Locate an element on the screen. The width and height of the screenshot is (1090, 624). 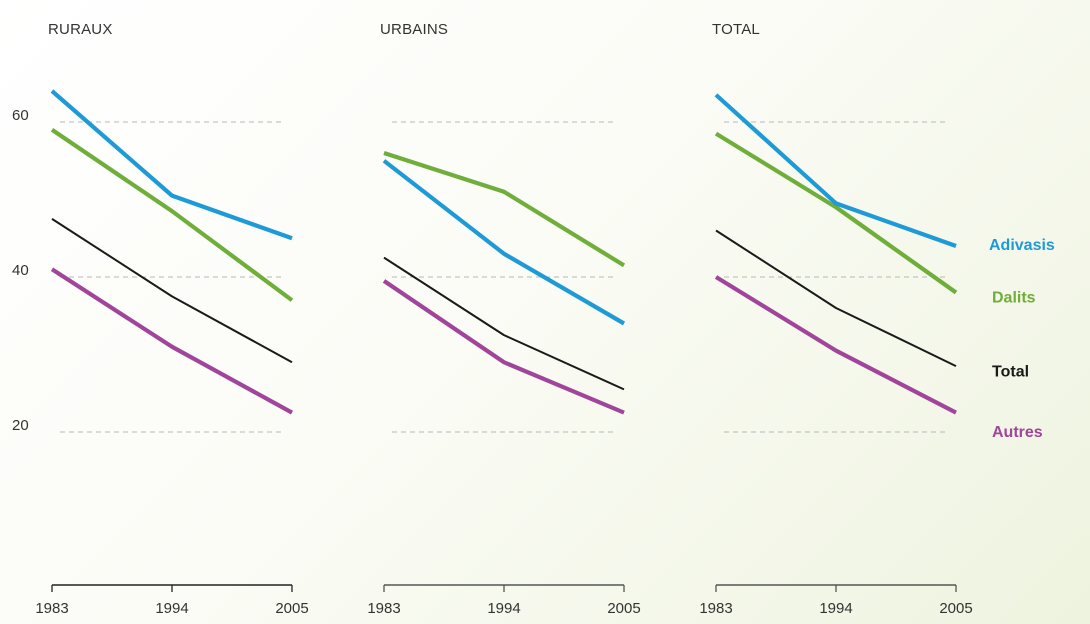
panel-ruraux-series-dalits is located at coordinates (172, 215).